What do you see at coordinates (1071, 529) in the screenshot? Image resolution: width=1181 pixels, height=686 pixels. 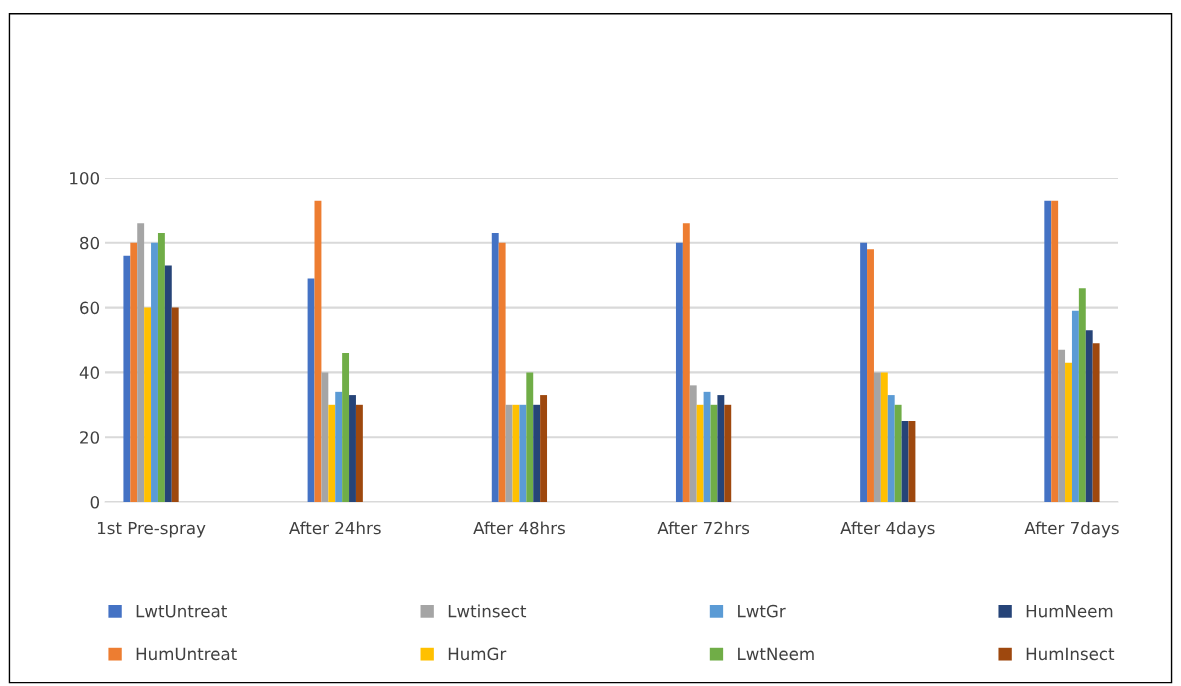 I see `x-tick-label: After 7days` at bounding box center [1071, 529].